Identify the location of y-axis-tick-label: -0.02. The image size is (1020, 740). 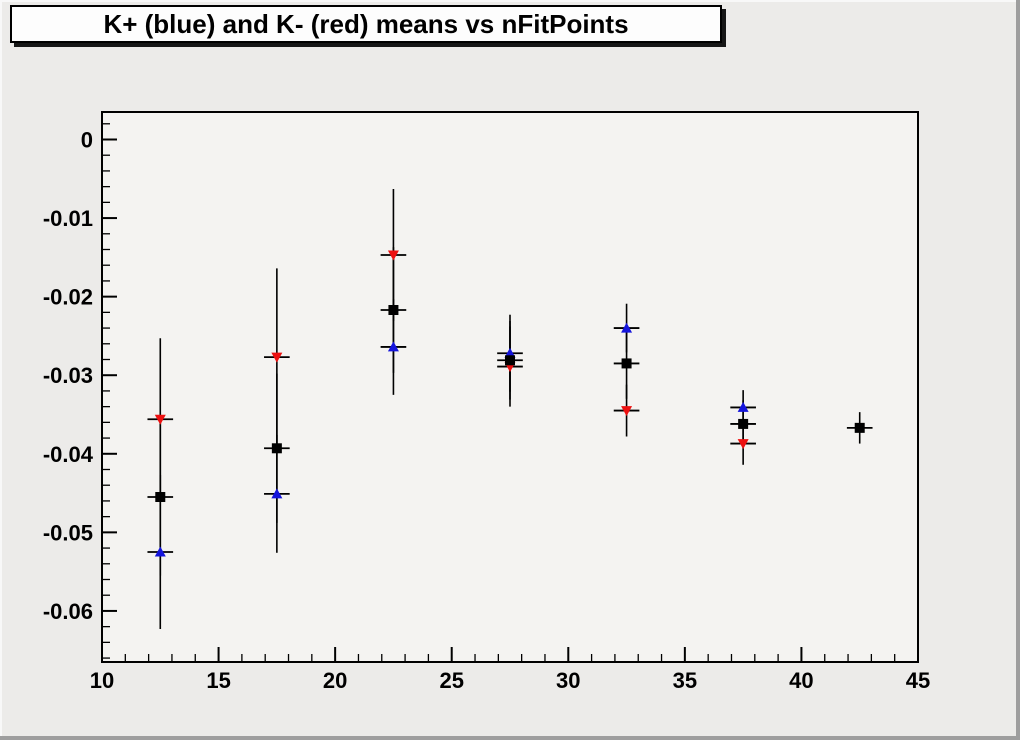
(68, 297).